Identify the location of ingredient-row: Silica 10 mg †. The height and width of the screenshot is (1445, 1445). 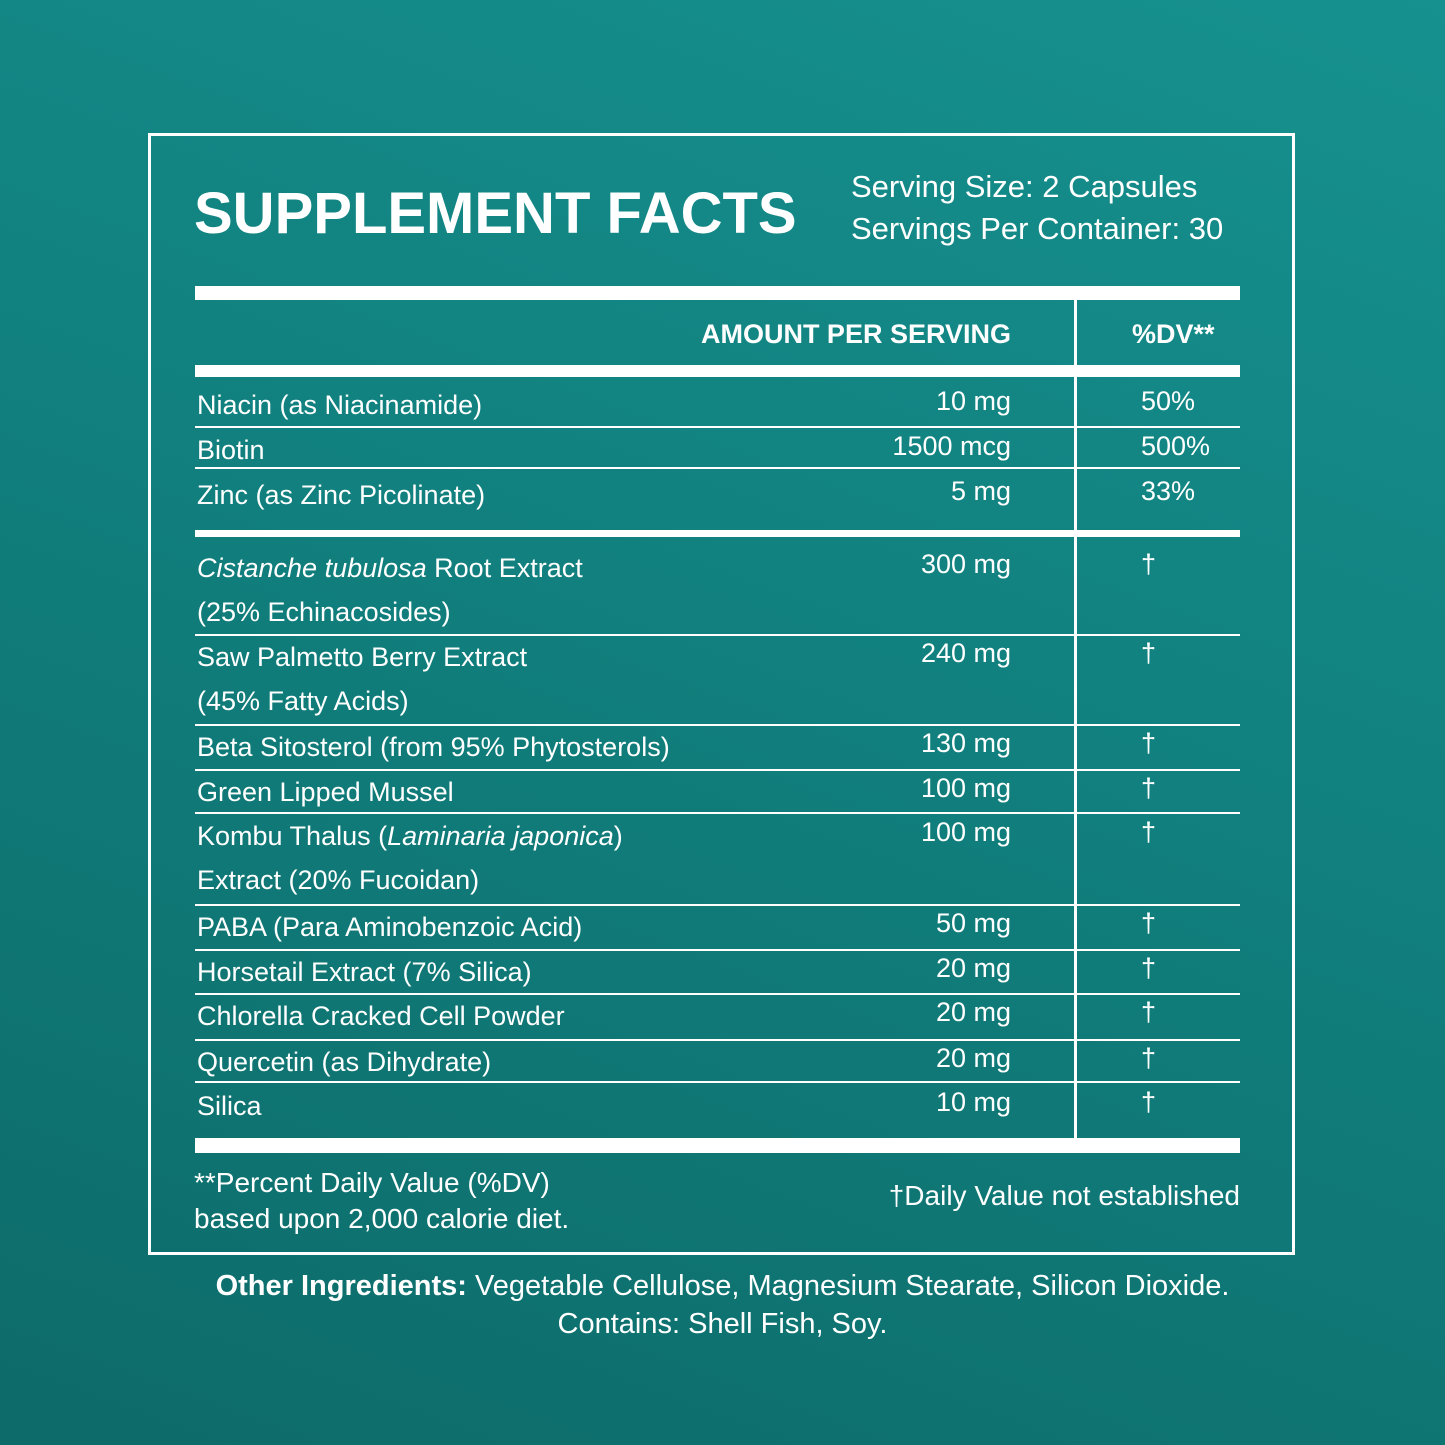
(717, 1110).